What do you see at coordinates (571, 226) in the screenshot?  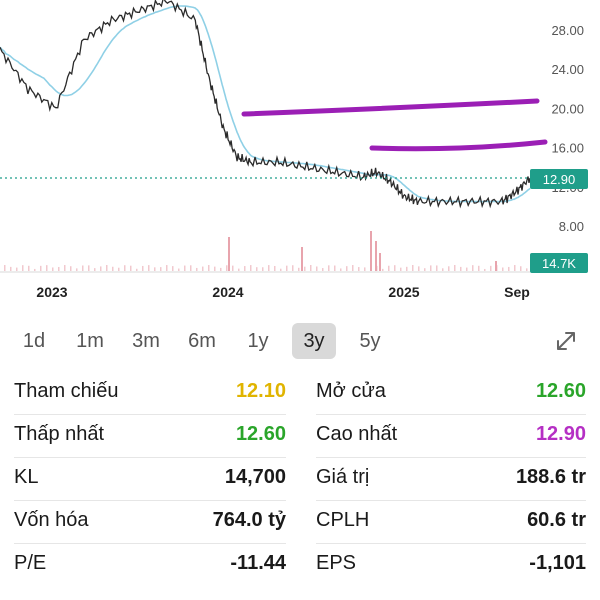 I see `y-tick-label: 8.00` at bounding box center [571, 226].